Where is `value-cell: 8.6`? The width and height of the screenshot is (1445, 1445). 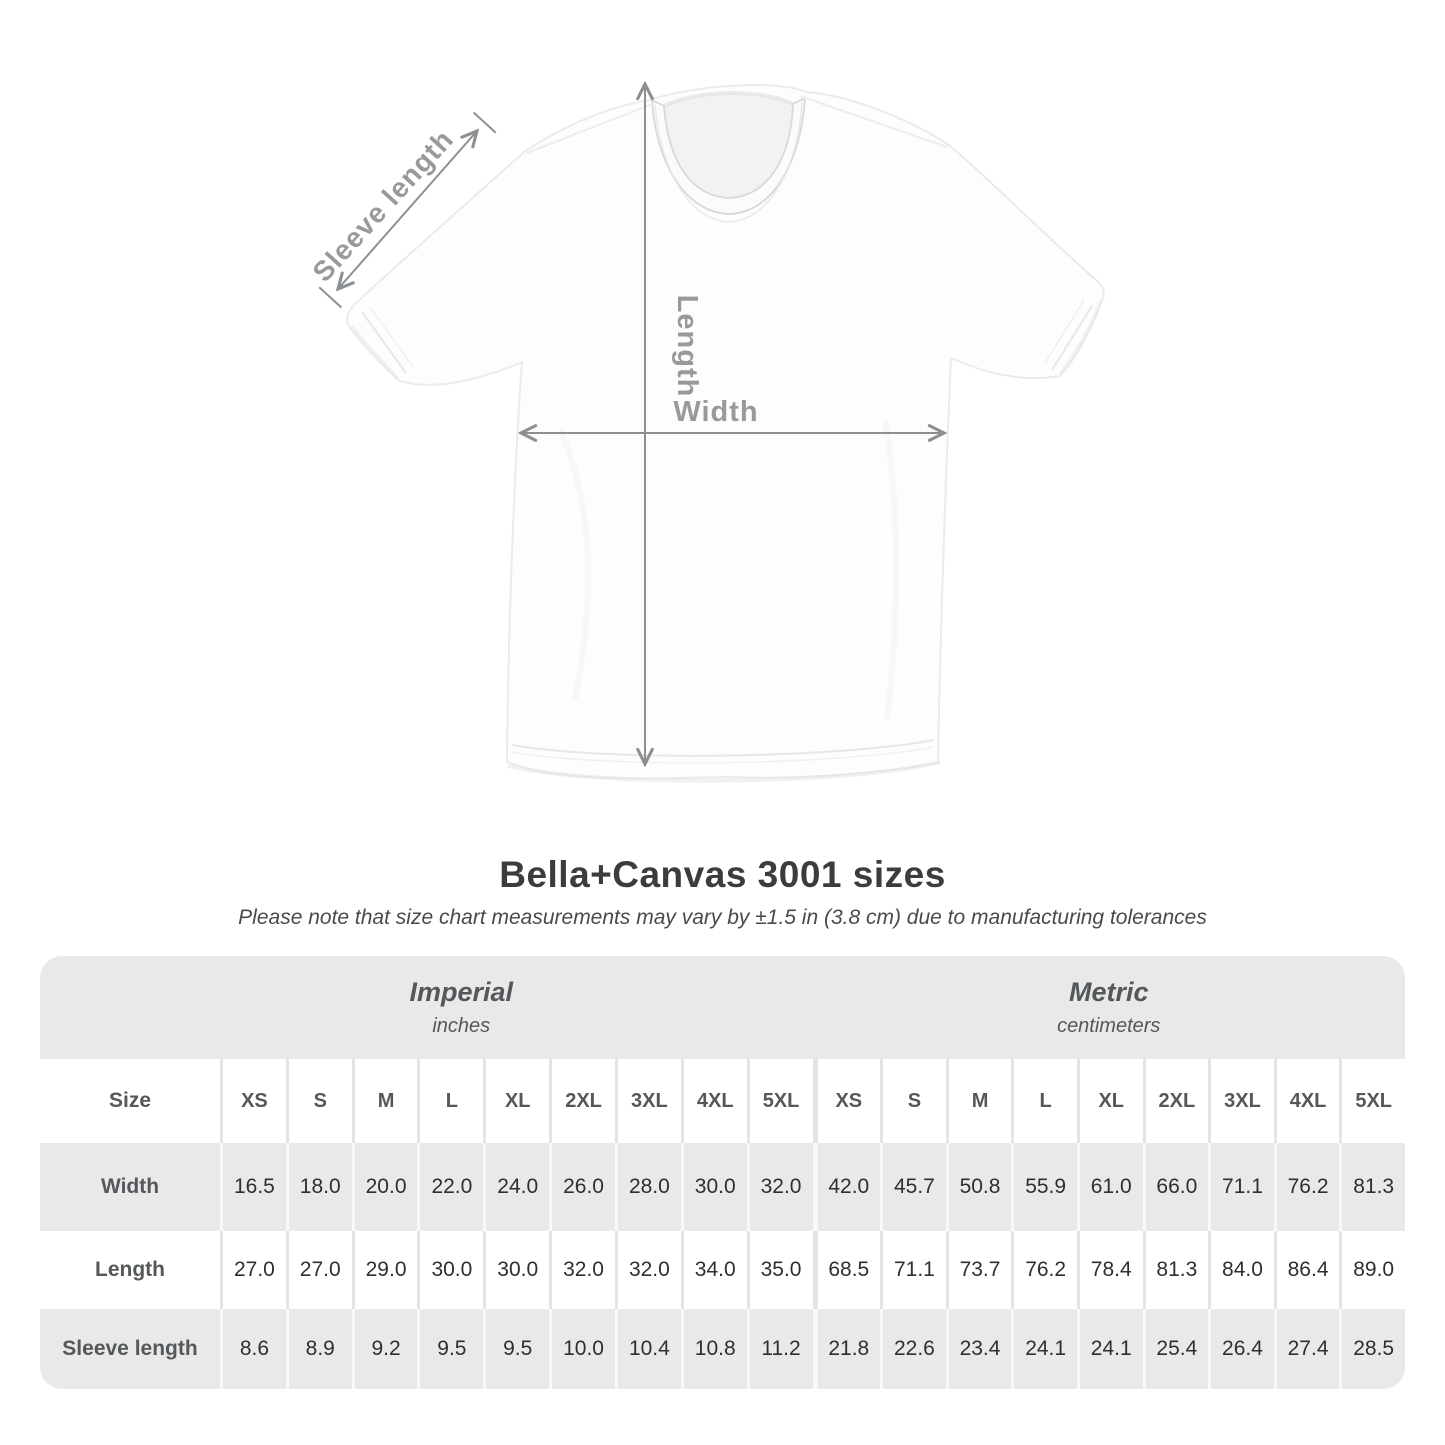 value-cell: 8.6 is located at coordinates (253, 1349).